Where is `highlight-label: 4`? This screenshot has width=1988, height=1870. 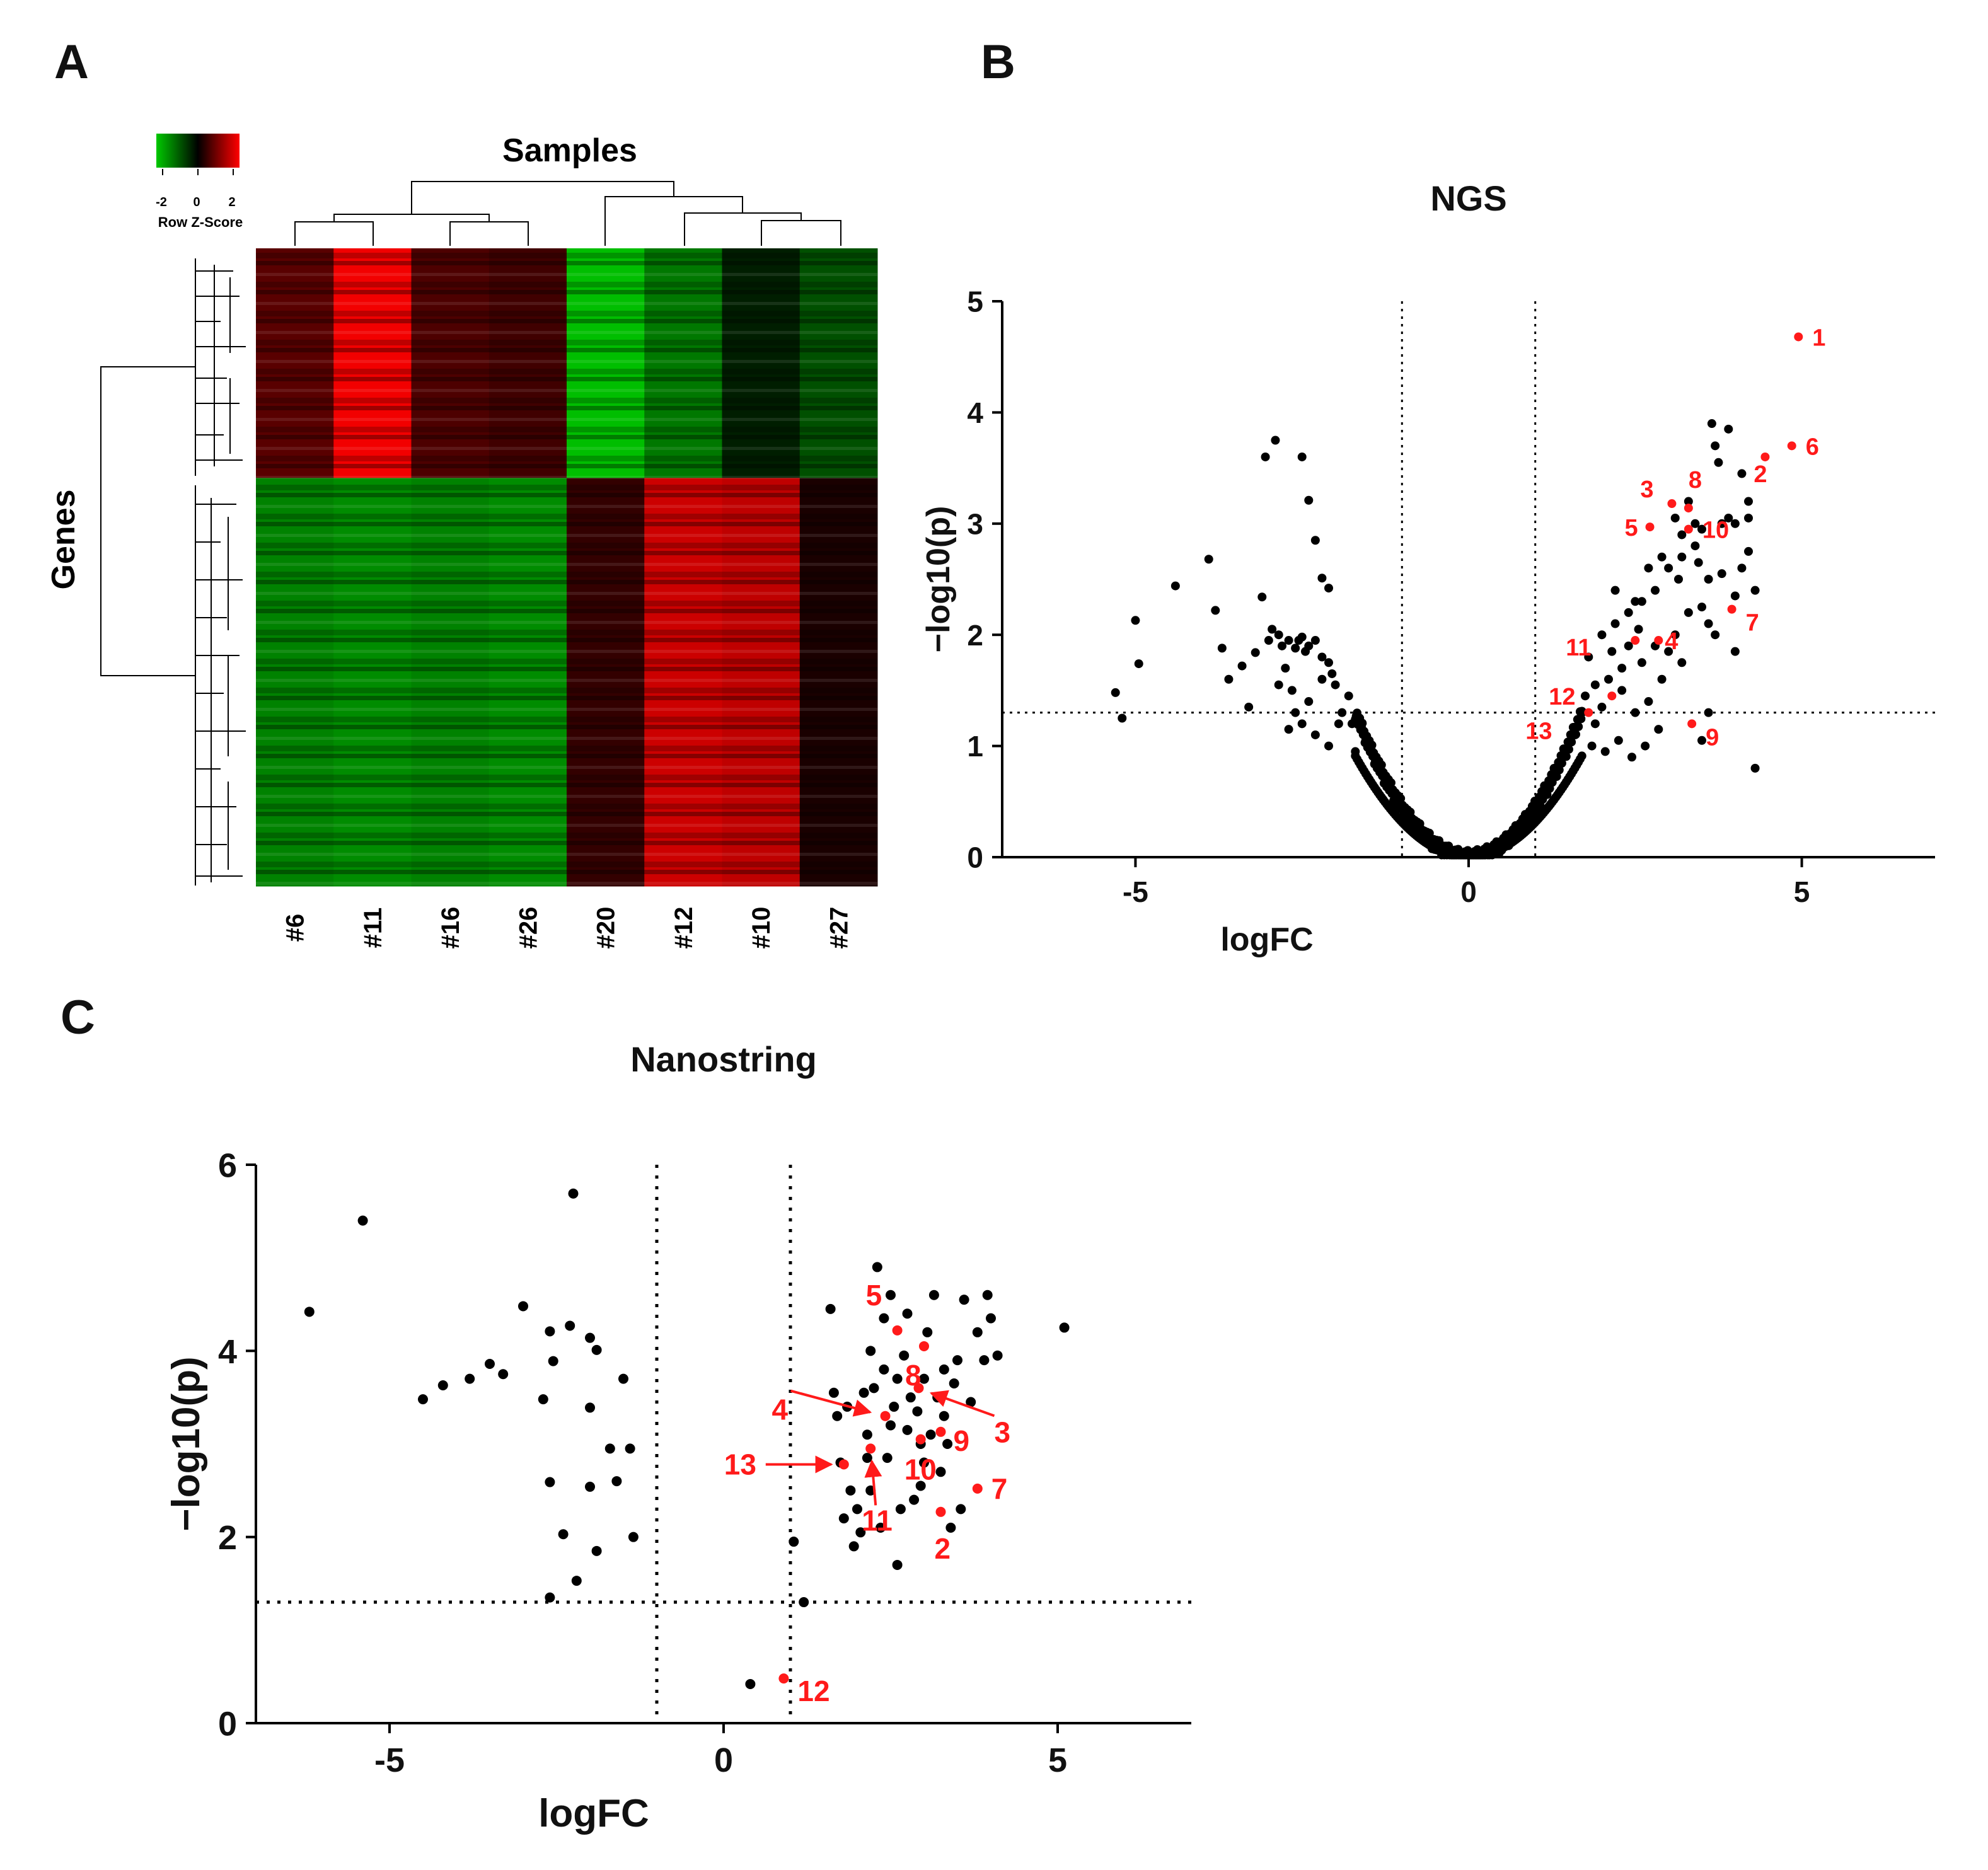 highlight-label: 4 is located at coordinates (1671, 641).